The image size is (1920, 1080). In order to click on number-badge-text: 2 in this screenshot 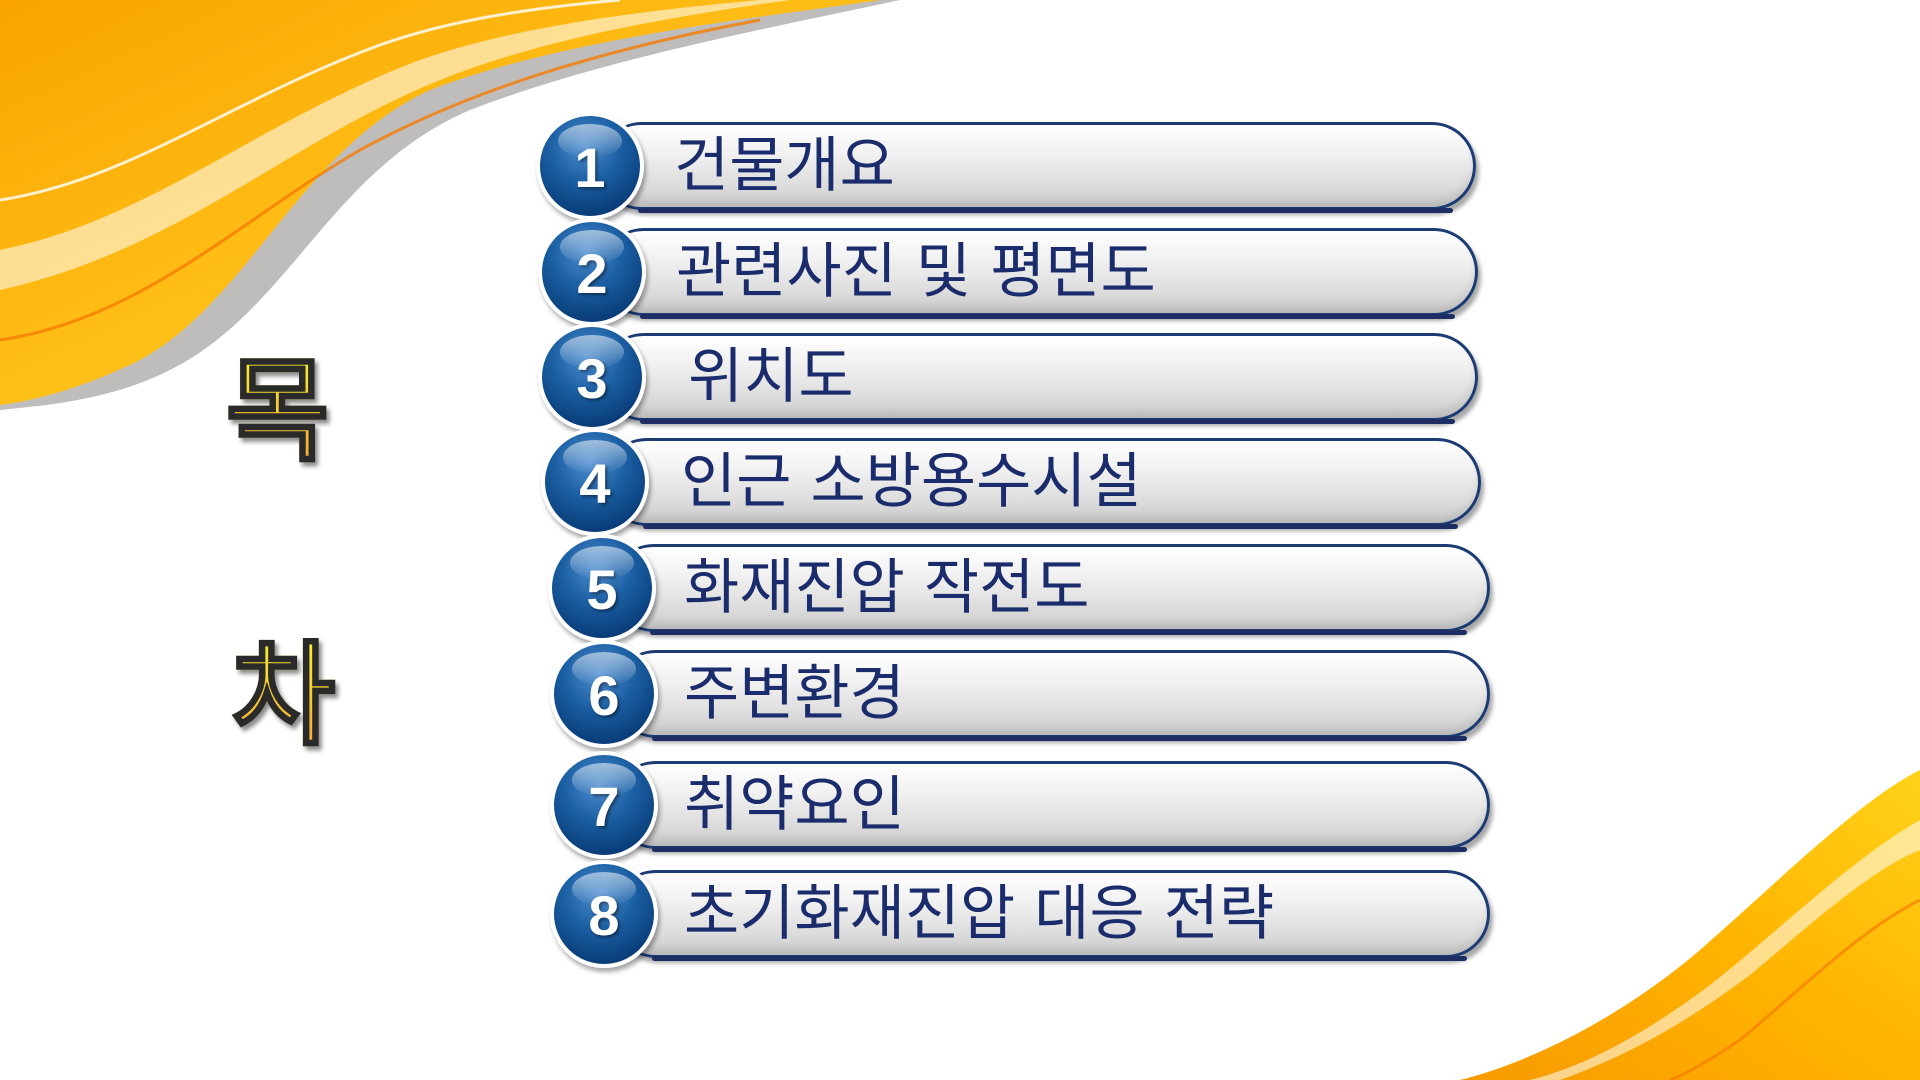, I will do `click(592, 273)`.